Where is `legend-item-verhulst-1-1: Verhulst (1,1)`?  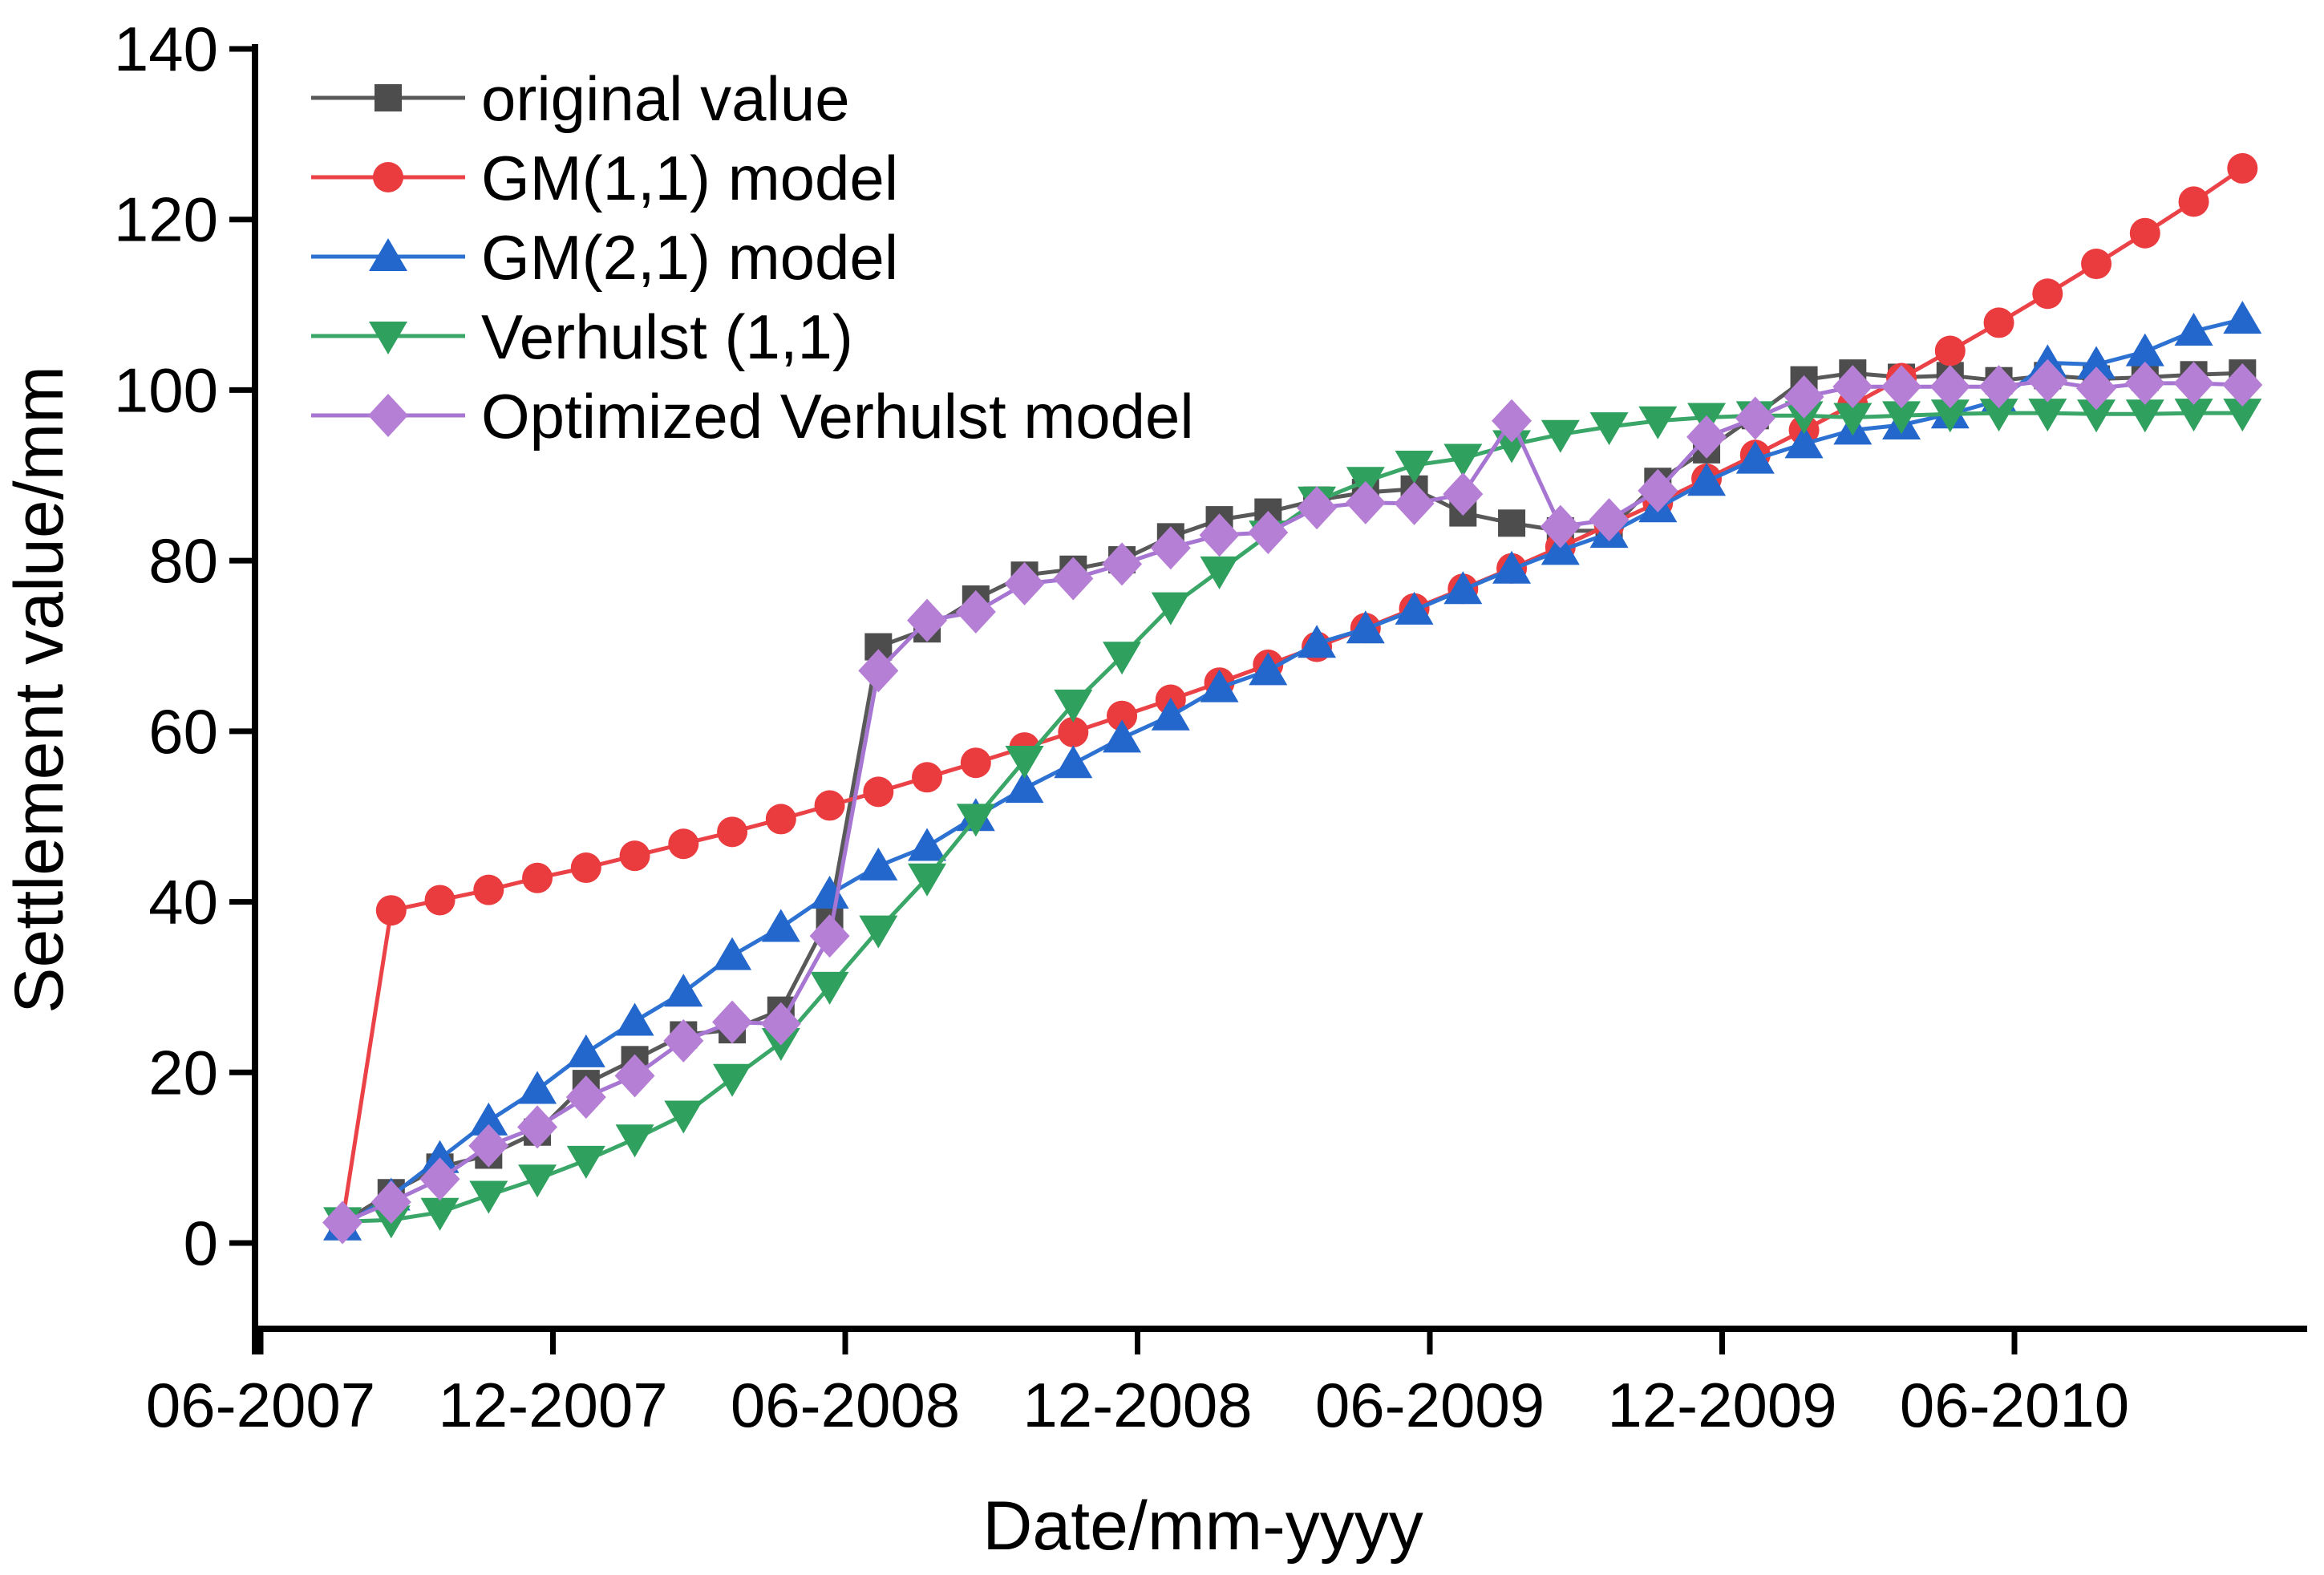 legend-item-verhulst-1-1: Verhulst (1,1) is located at coordinates (582, 337).